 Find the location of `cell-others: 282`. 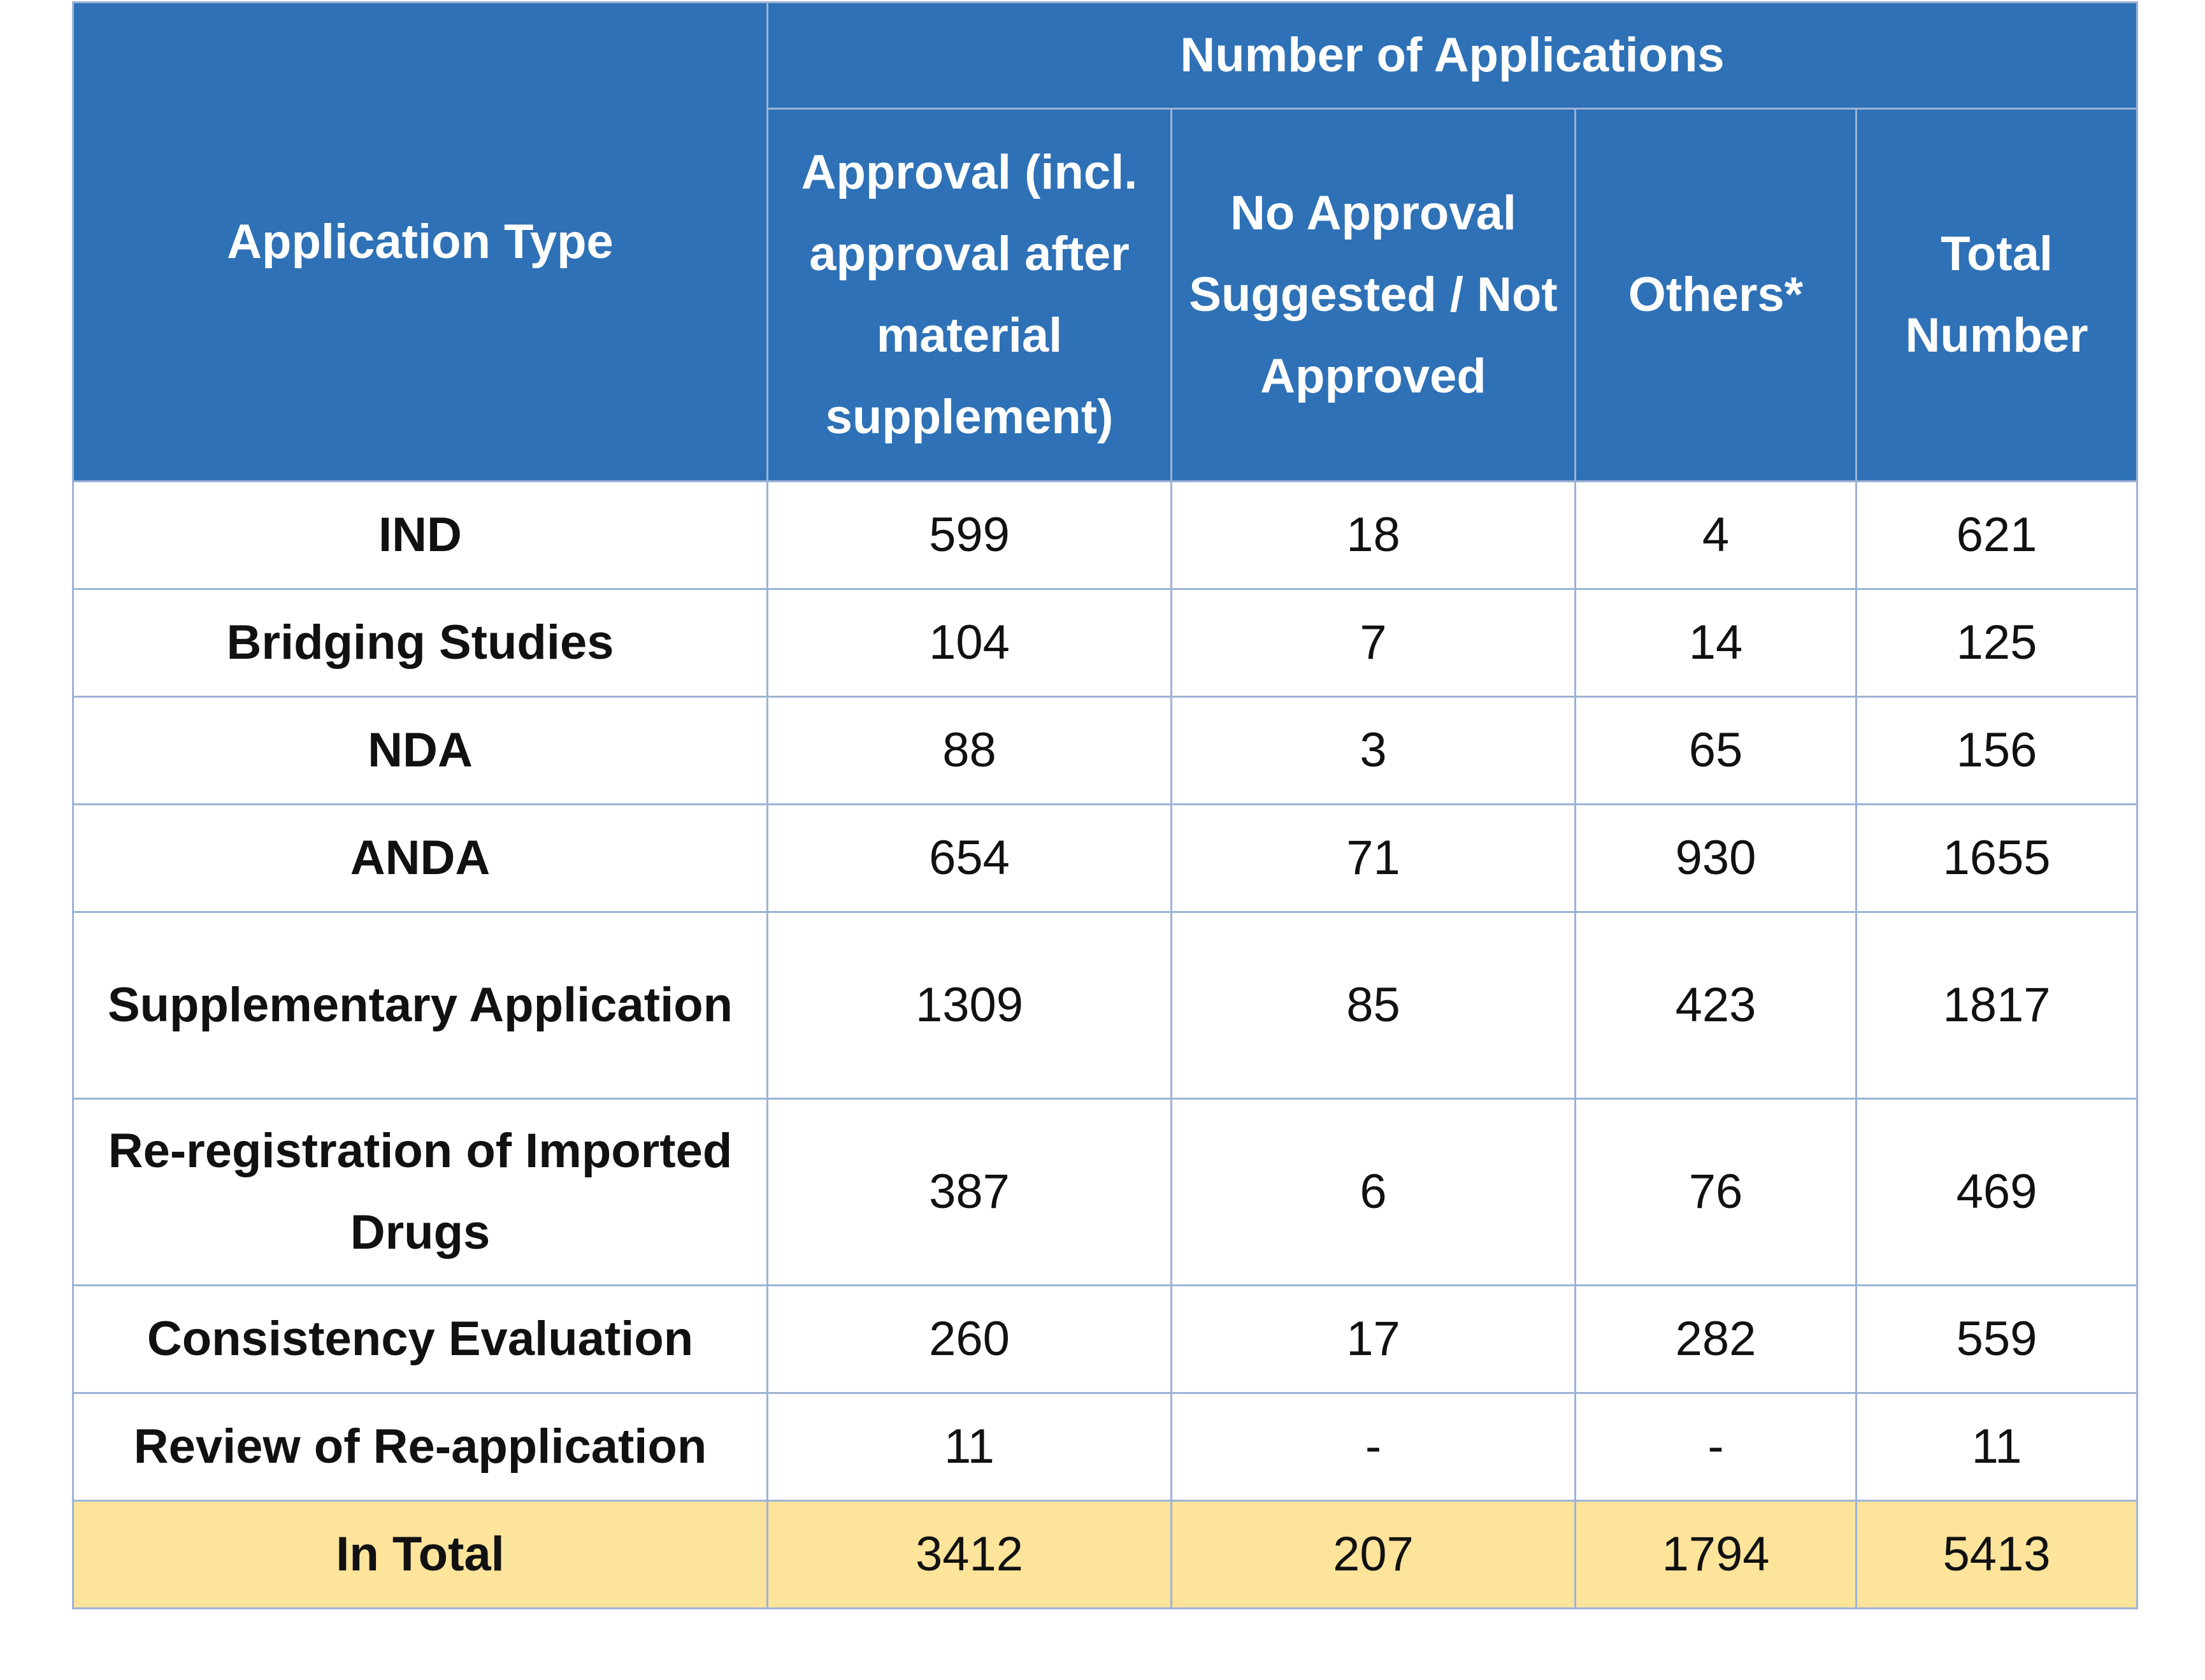

cell-others: 282 is located at coordinates (1716, 1339).